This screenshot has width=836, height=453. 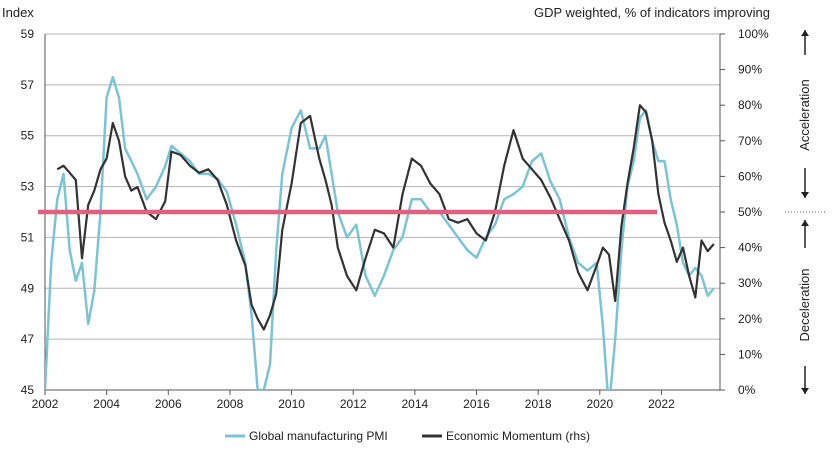 I want to click on y-right-tick-label: 100%, so click(x=753, y=34).